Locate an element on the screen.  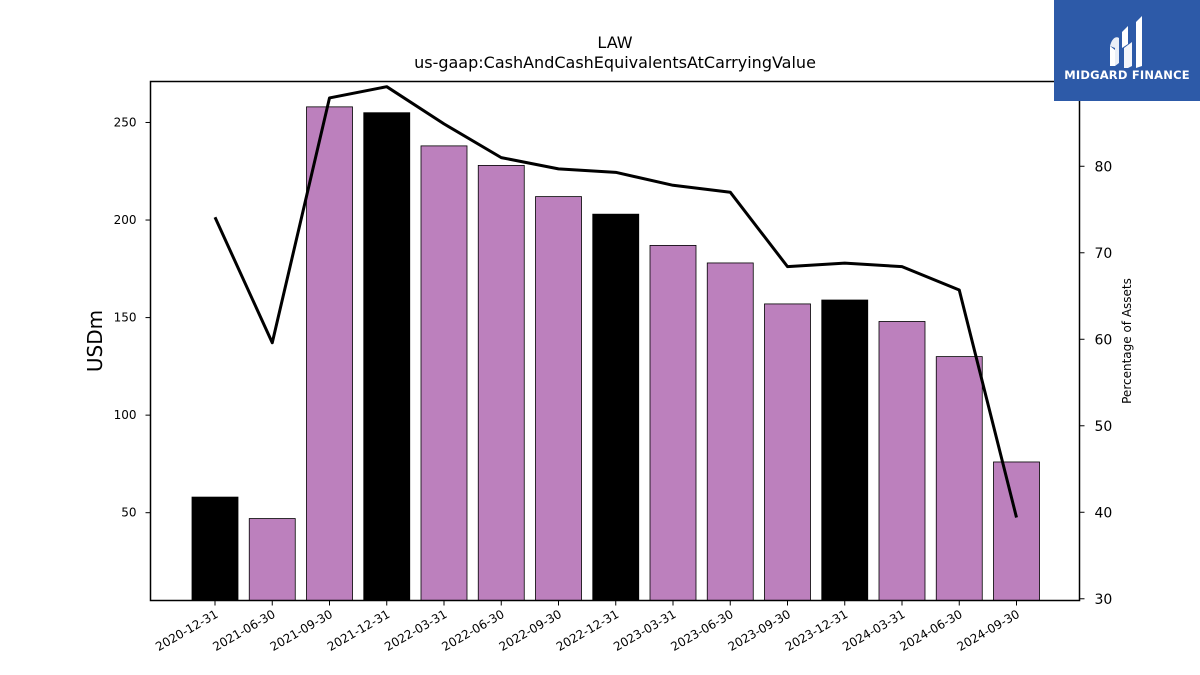
y-axis-right: 30 40 50 60 70 80 is located at coordinates (1096, 383).